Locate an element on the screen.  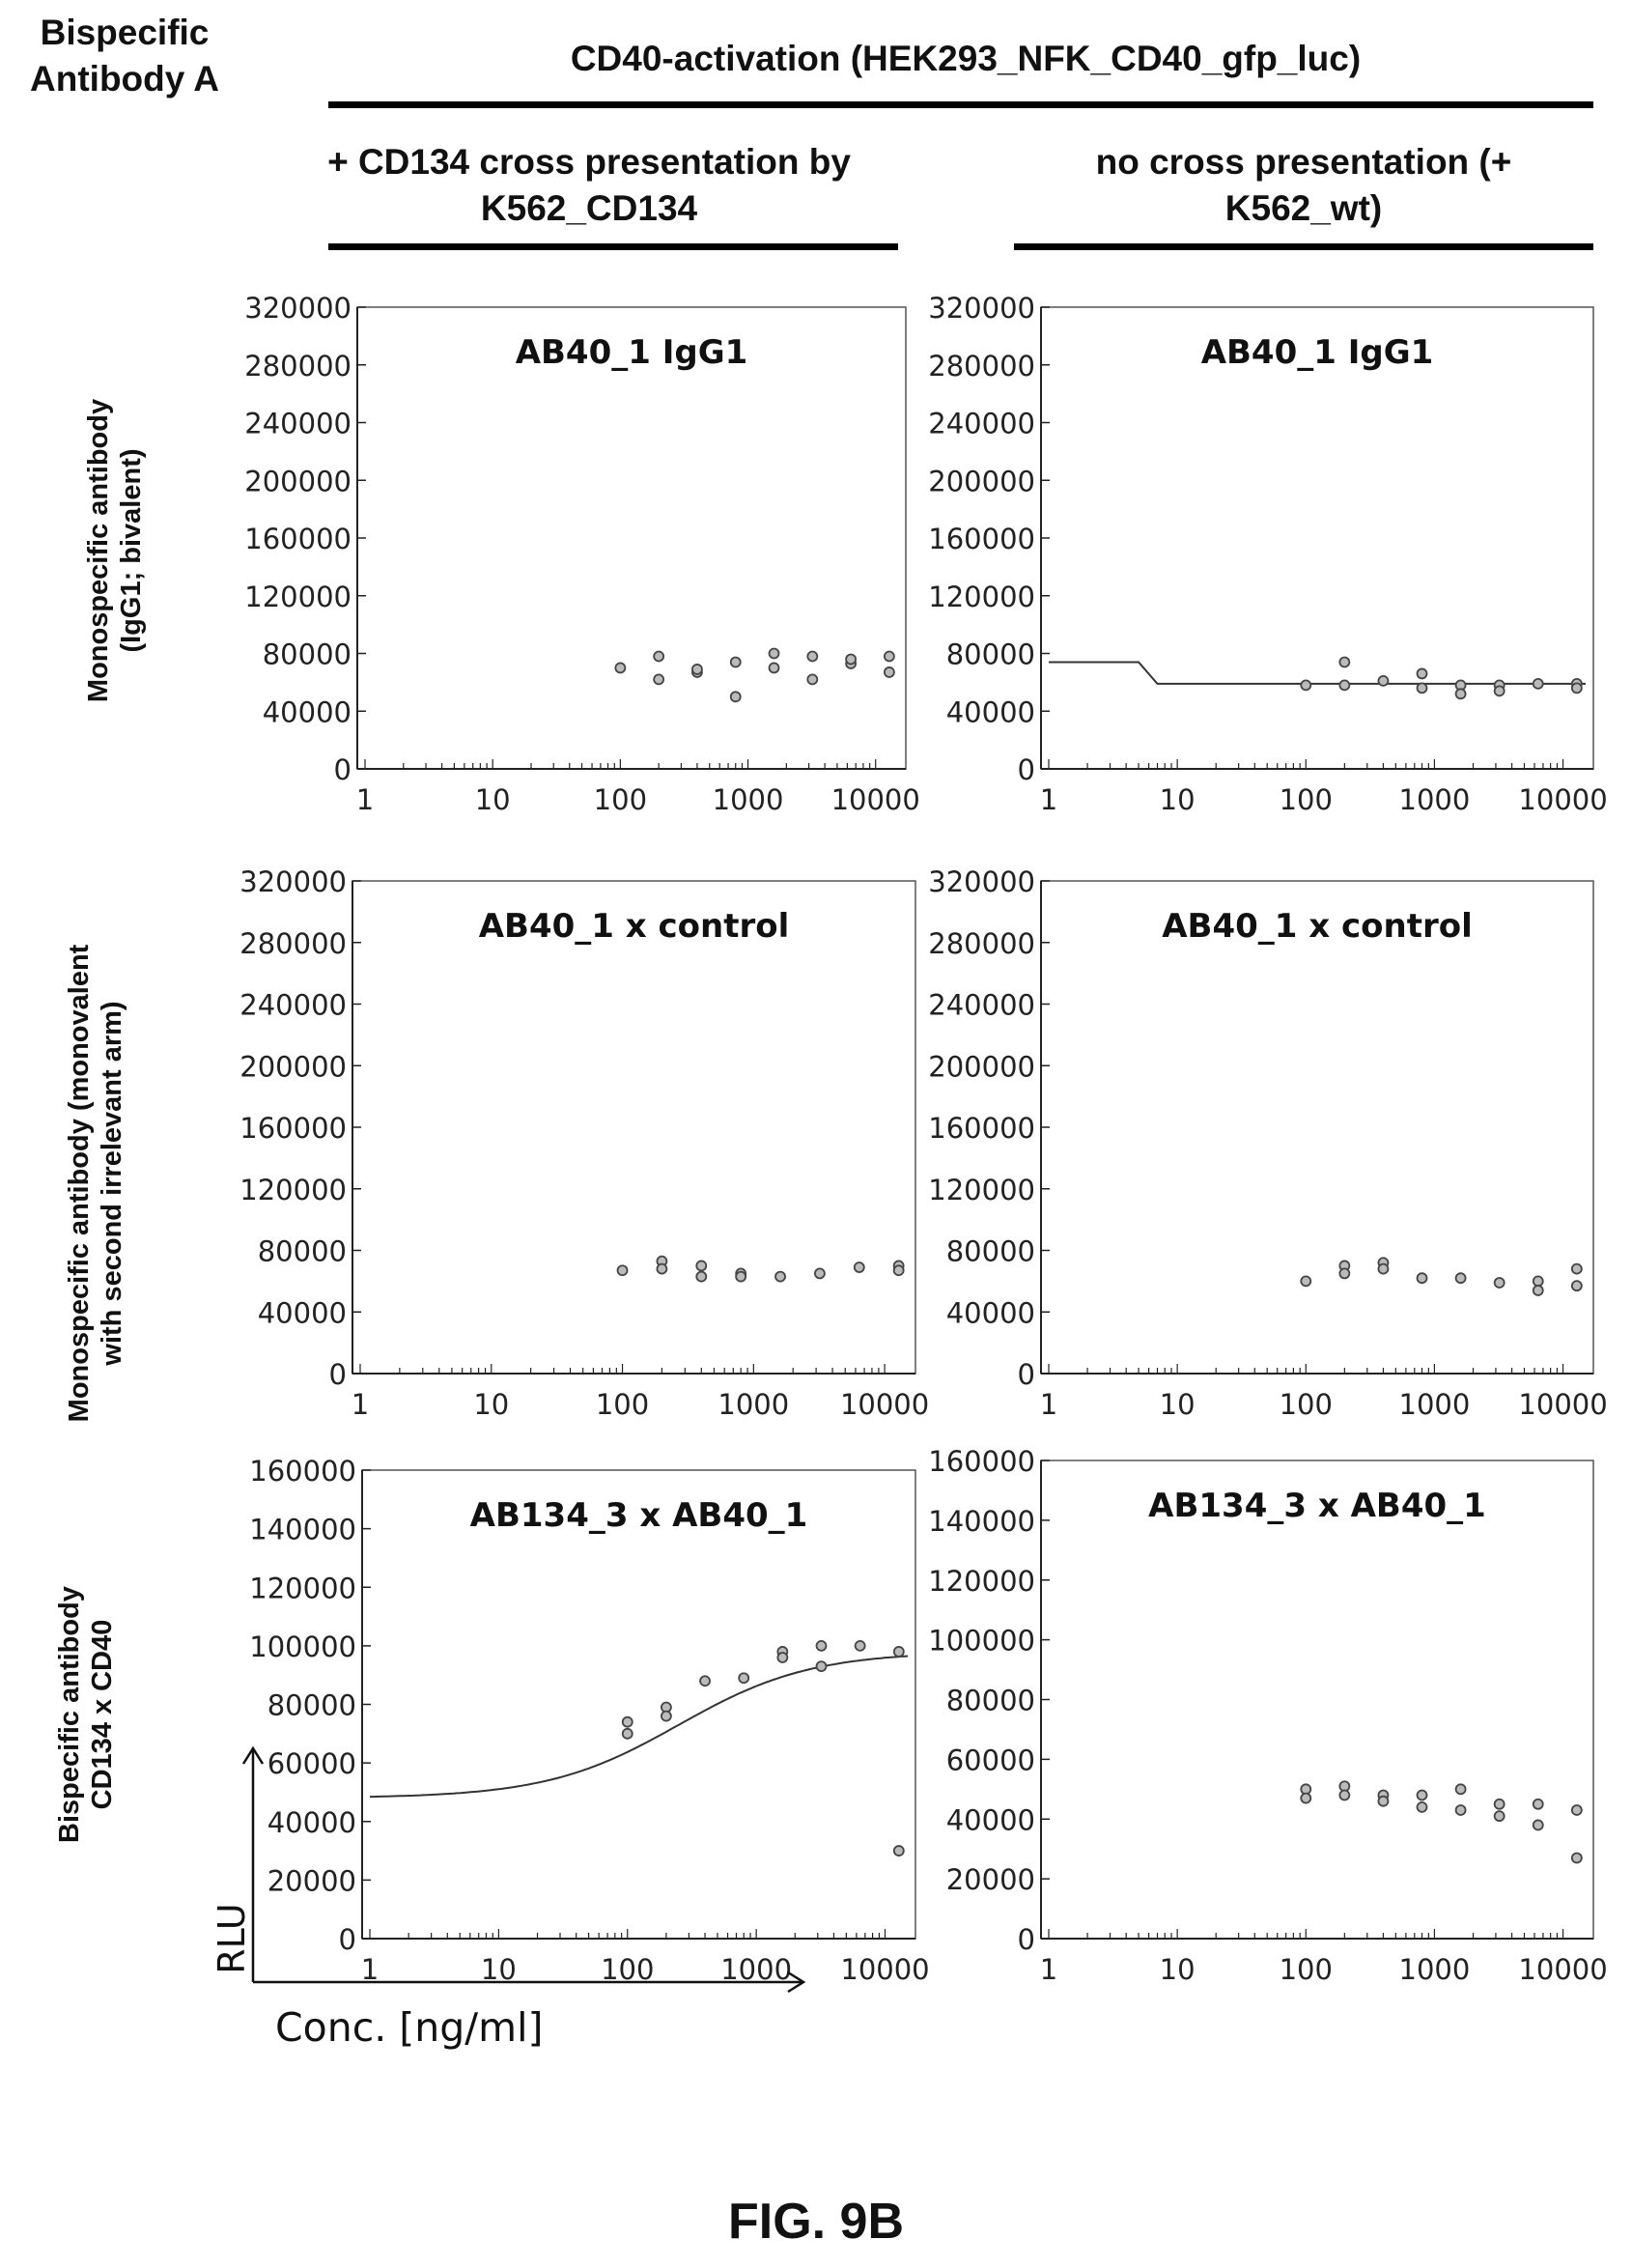
y-tick-label: 60000 is located at coordinates (991, 1760).